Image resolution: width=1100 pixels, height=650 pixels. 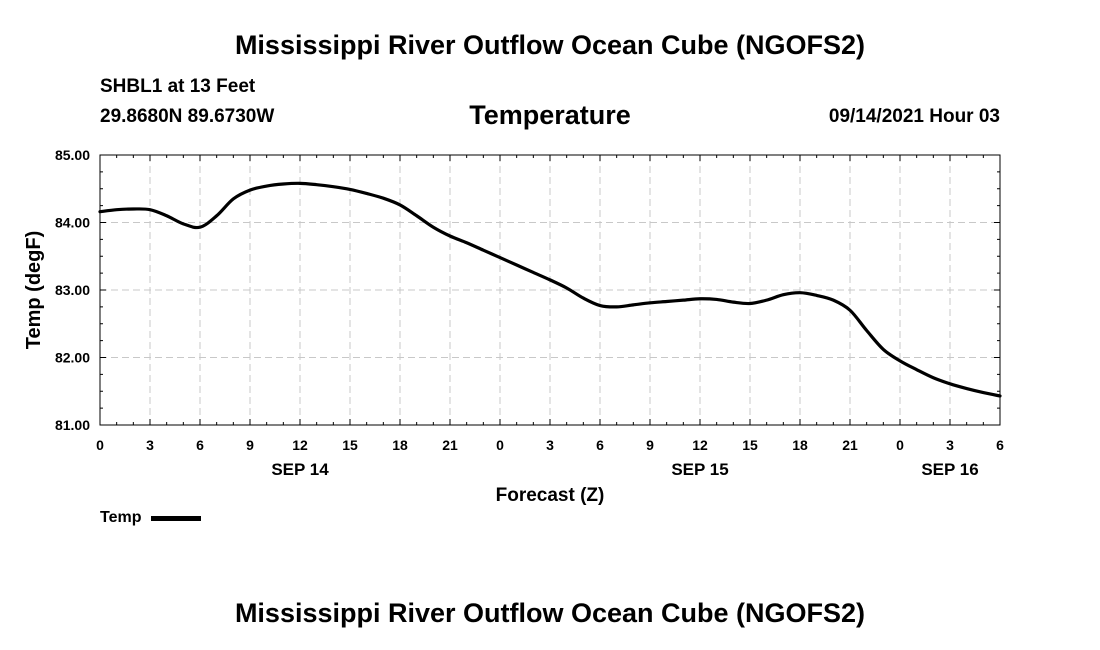 I want to click on station-label: SHBL1 at 13 Feet, so click(x=178, y=86).